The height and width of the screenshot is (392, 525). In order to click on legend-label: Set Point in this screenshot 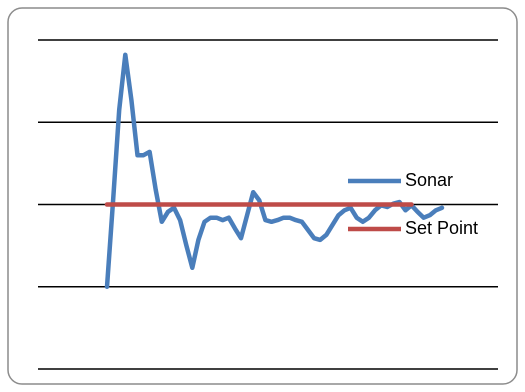, I will do `click(441, 228)`.